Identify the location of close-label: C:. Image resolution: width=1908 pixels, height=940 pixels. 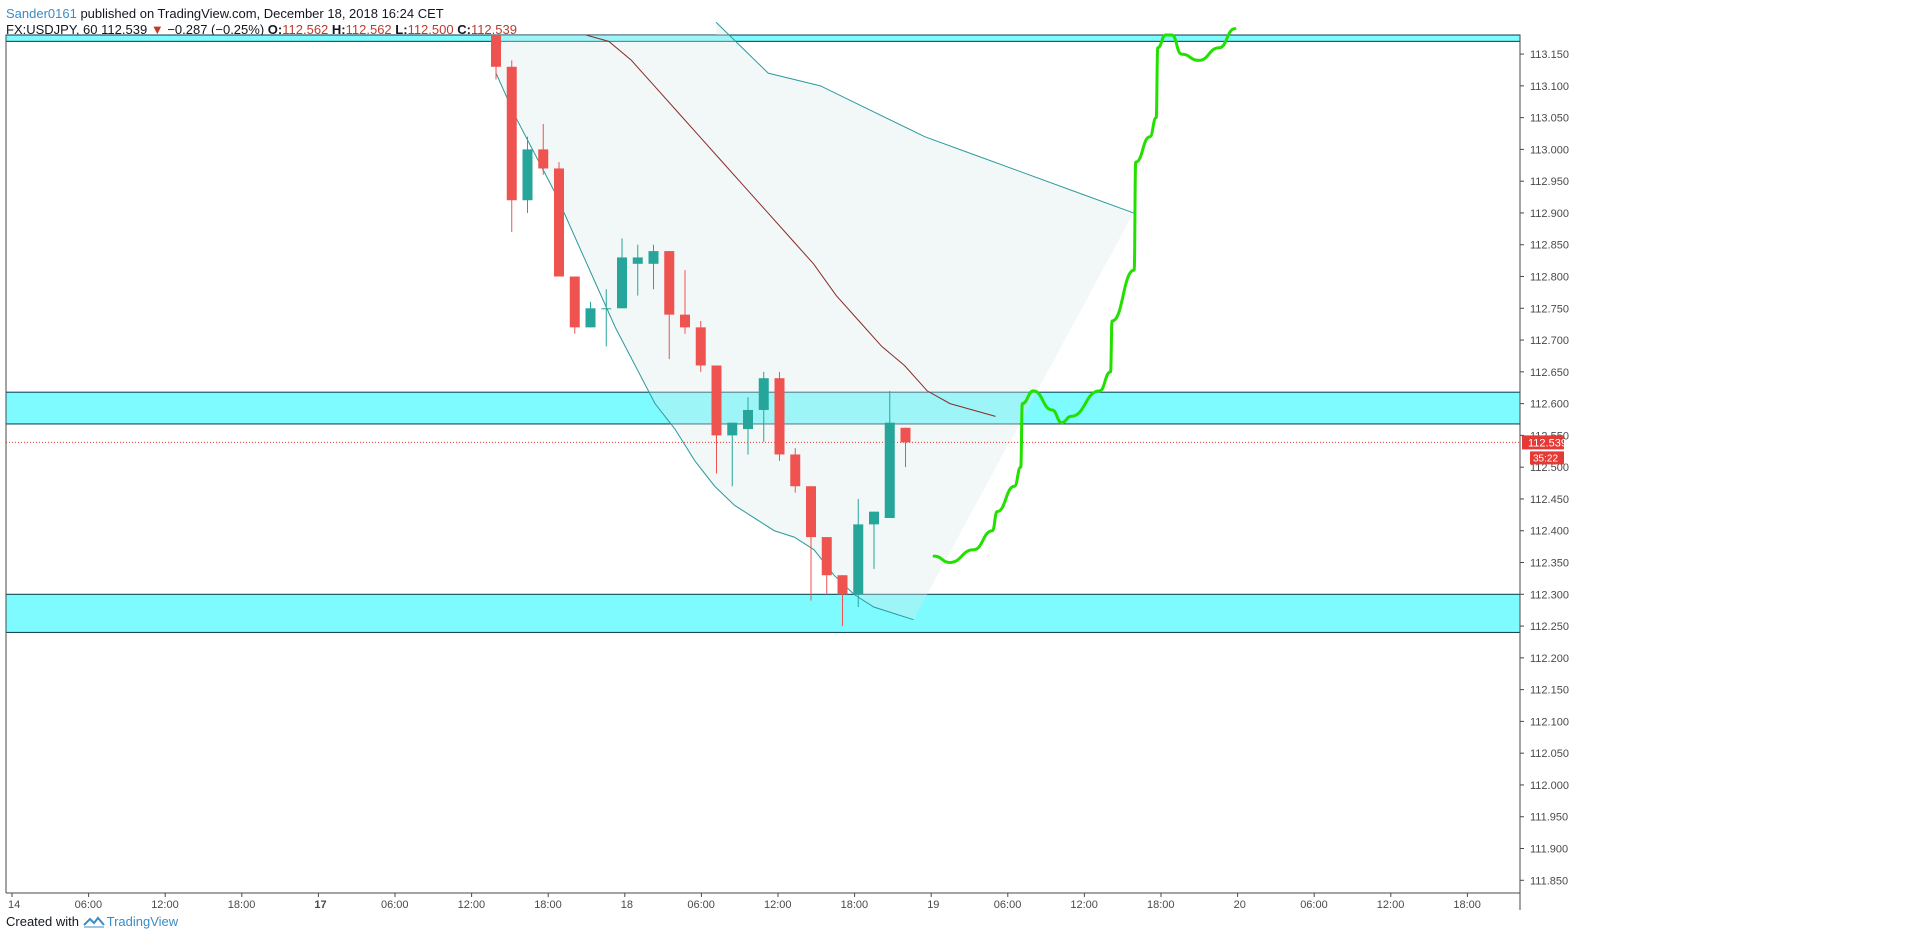
(464, 29).